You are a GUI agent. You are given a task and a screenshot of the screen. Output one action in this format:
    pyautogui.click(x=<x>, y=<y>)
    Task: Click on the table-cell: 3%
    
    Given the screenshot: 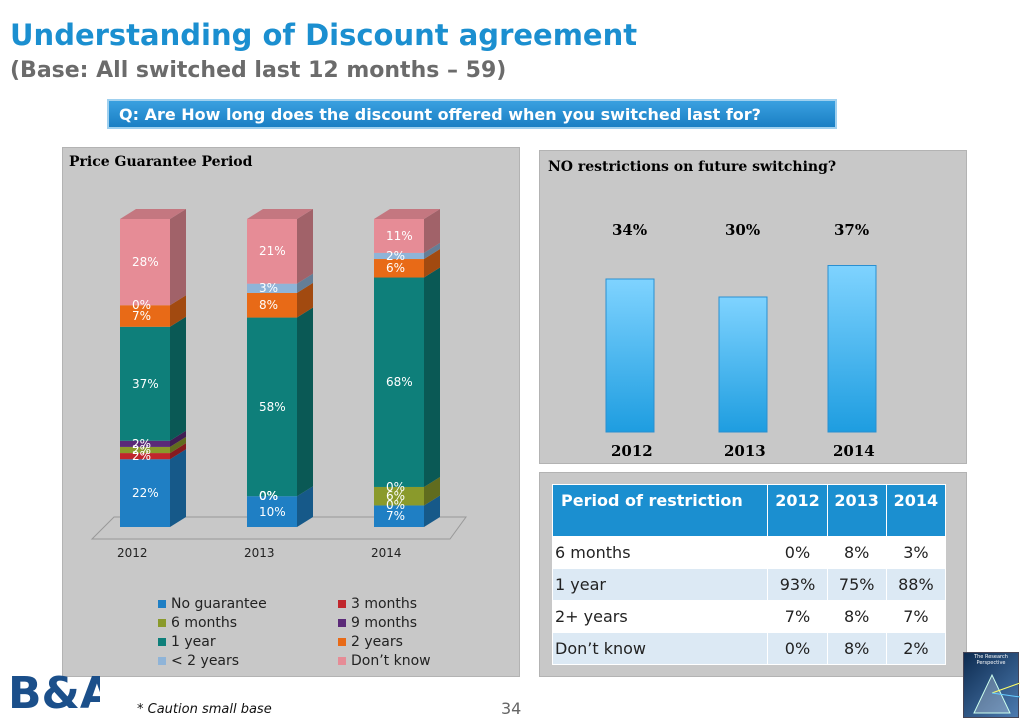 What is the action you would take?
    pyautogui.click(x=916, y=552)
    